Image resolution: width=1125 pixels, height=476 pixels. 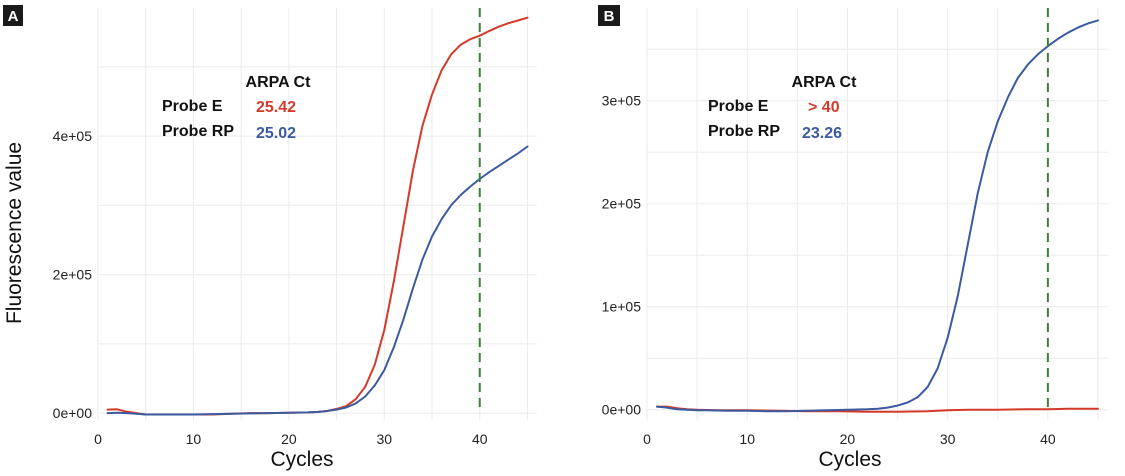 What do you see at coordinates (849, 459) in the screenshot?
I see `panel-b-x-axis-title: Cycles` at bounding box center [849, 459].